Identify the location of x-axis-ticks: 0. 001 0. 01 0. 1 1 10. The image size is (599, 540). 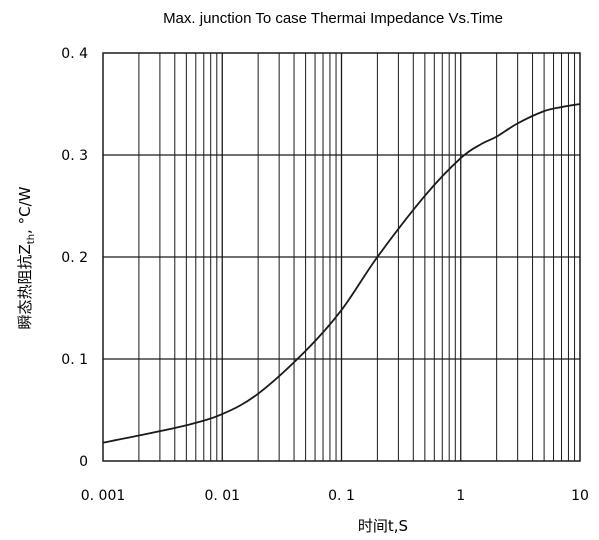
(335, 496).